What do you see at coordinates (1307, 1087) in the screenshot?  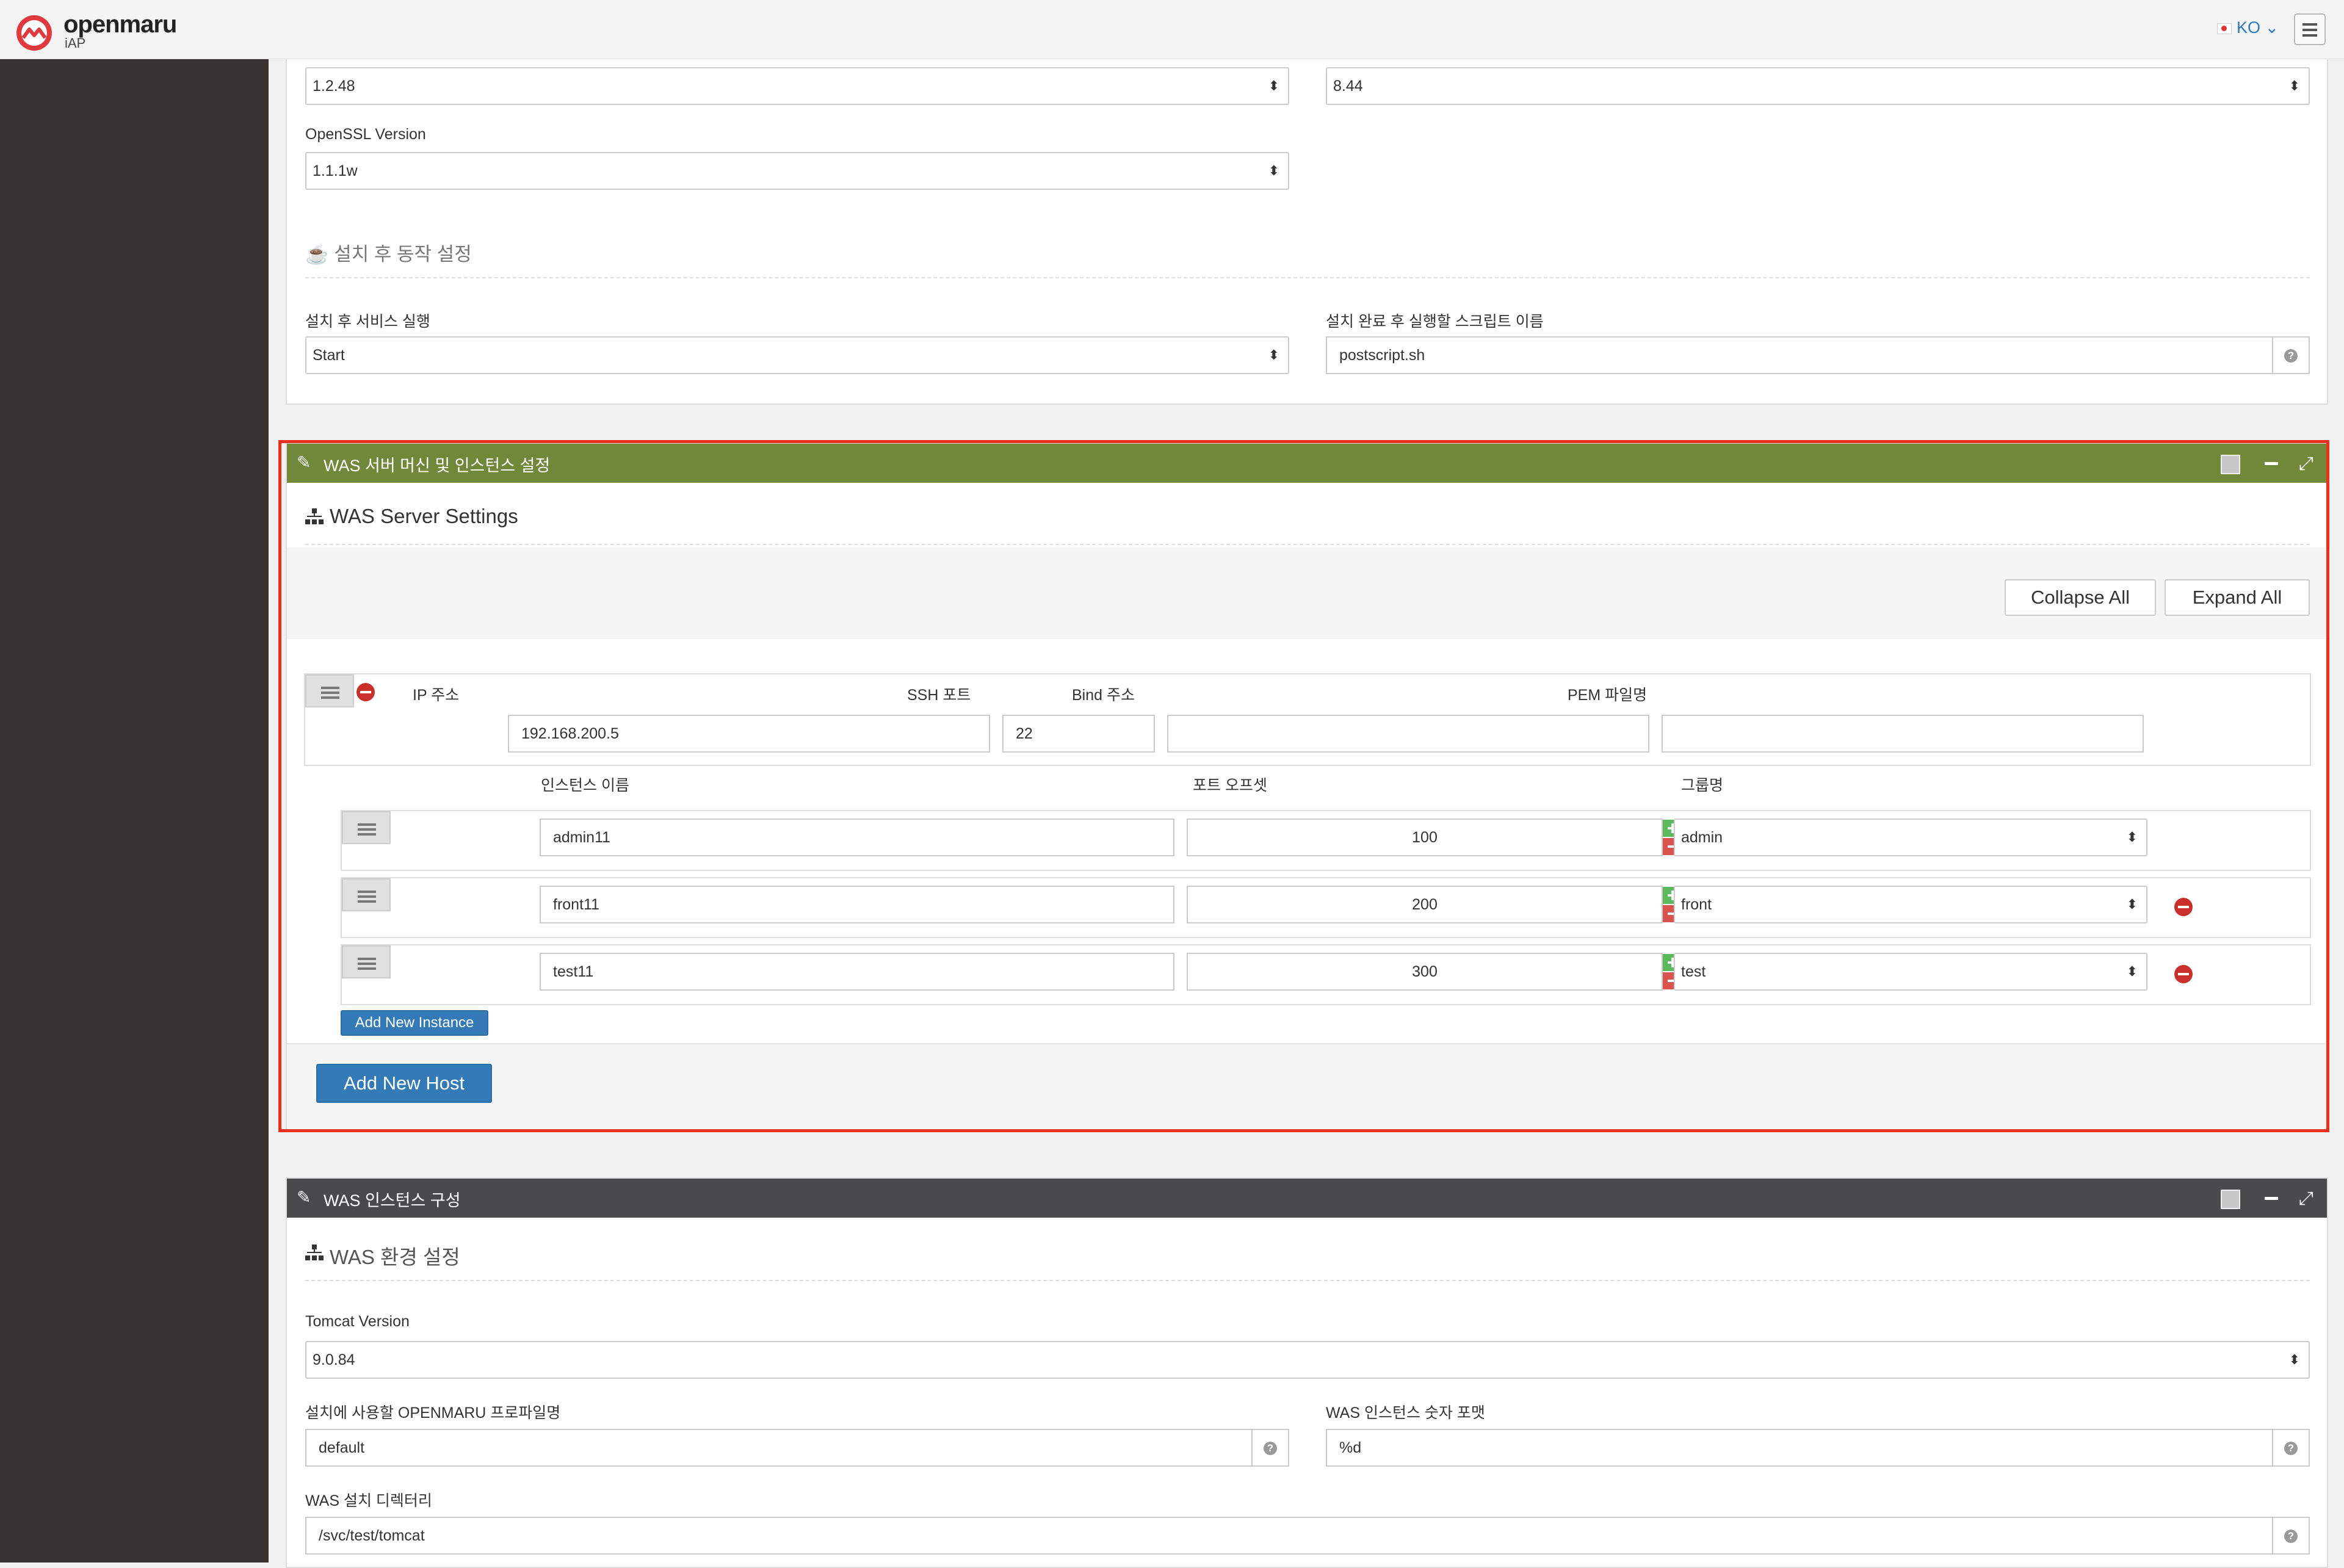 I see `panel-footer` at bounding box center [1307, 1087].